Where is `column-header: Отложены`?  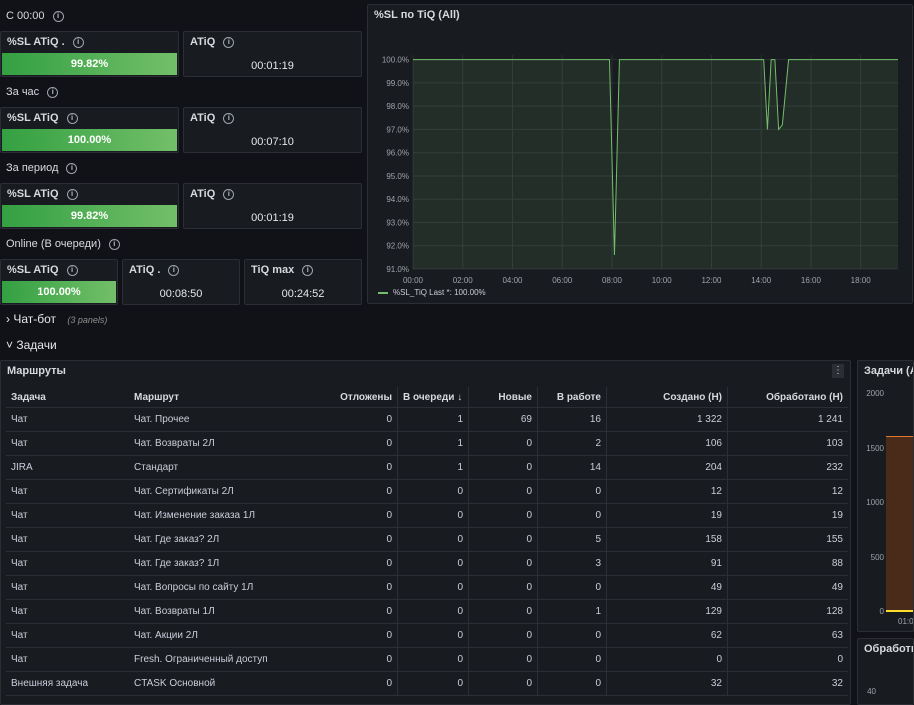
column-header: Отложены is located at coordinates (363, 397).